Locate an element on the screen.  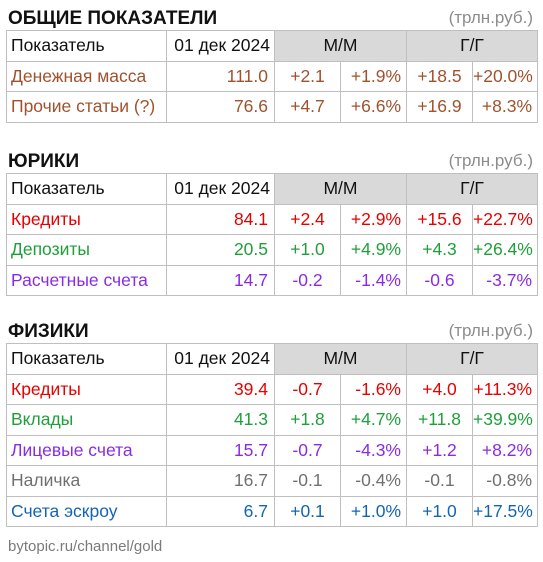
table-row: Денежная масса 111.0 +2.1 +1.9% +18.5 +20.0% is located at coordinates (272, 76).